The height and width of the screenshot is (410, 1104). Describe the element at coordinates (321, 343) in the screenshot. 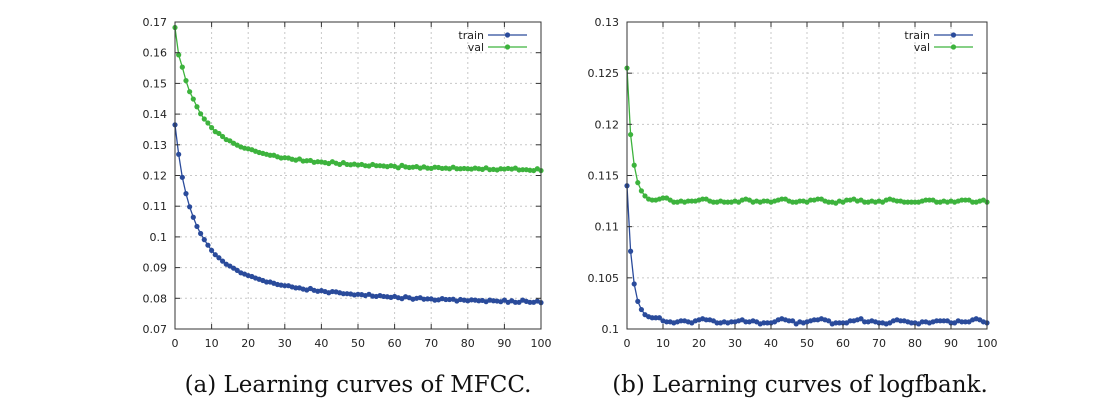

I see `x-tick-label: 40` at that location.